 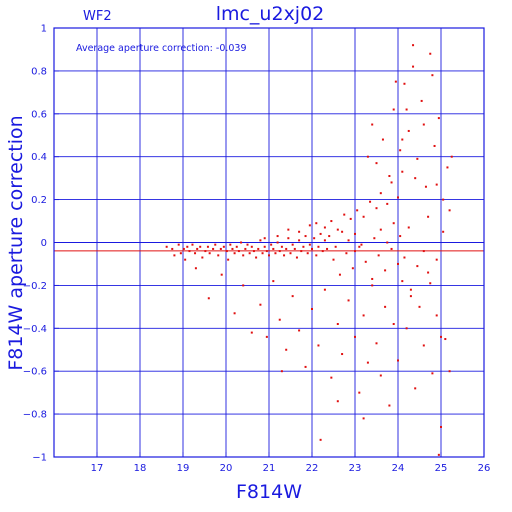 What do you see at coordinates (355, 468) in the screenshot?
I see `x-tick-label: 23` at bounding box center [355, 468].